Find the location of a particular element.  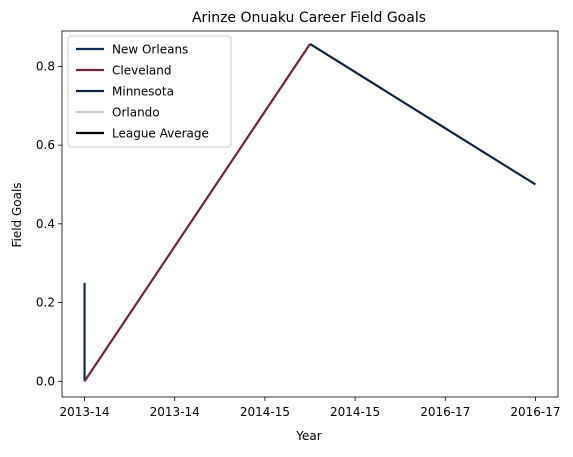

legend-label-orlando: Orlando is located at coordinates (136, 113).